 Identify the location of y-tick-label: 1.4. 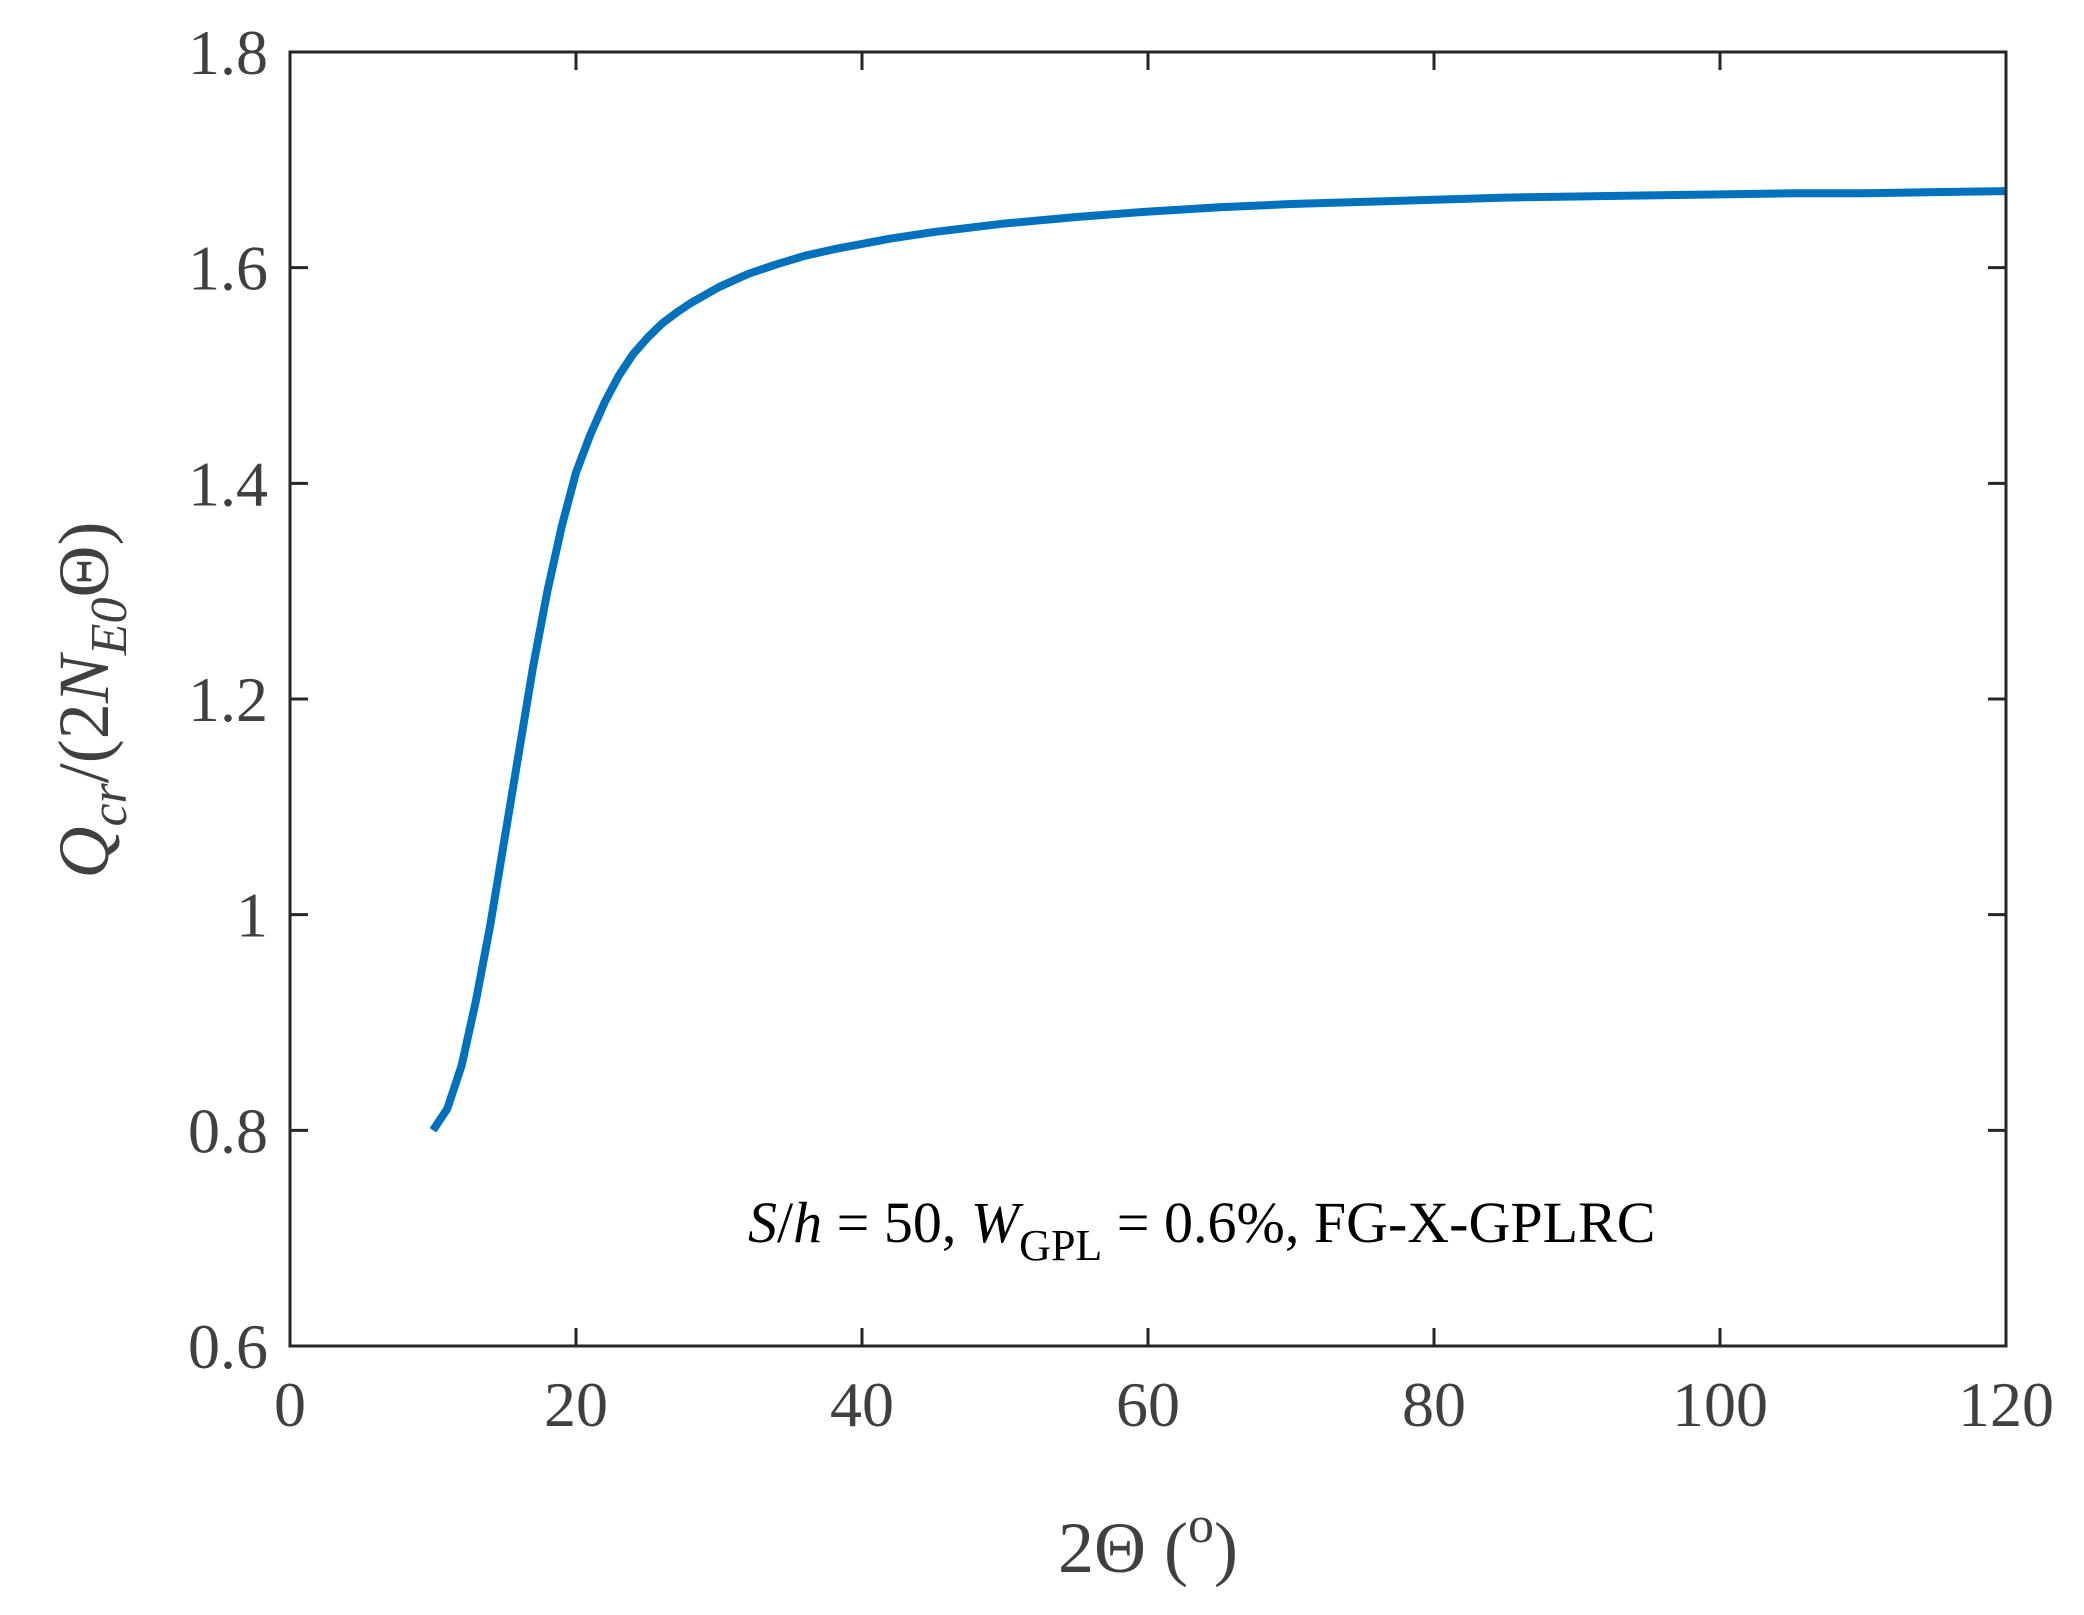
(228, 483).